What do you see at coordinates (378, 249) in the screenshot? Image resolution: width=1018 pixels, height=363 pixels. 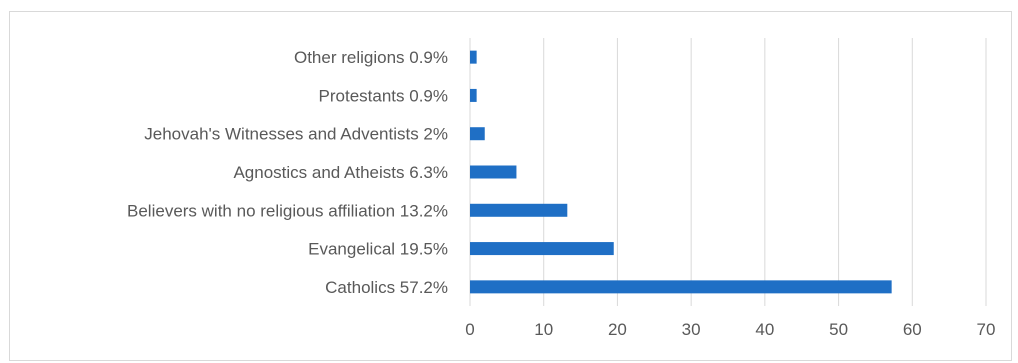 I see `category-label: Evangelical 19.5%` at bounding box center [378, 249].